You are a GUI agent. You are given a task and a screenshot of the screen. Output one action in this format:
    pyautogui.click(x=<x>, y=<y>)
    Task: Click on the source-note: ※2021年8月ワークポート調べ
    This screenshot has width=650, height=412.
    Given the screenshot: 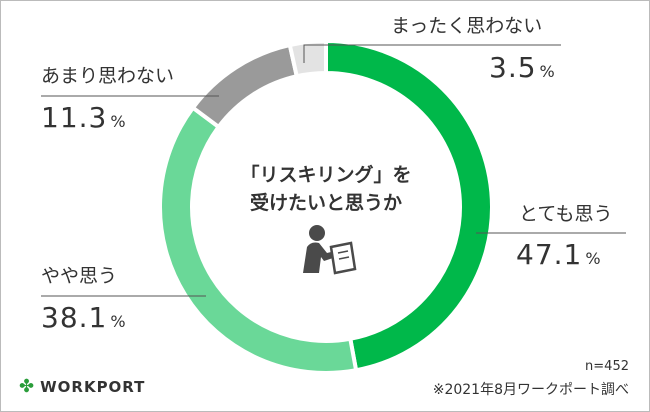 What is the action you would take?
    pyautogui.click(x=530, y=390)
    